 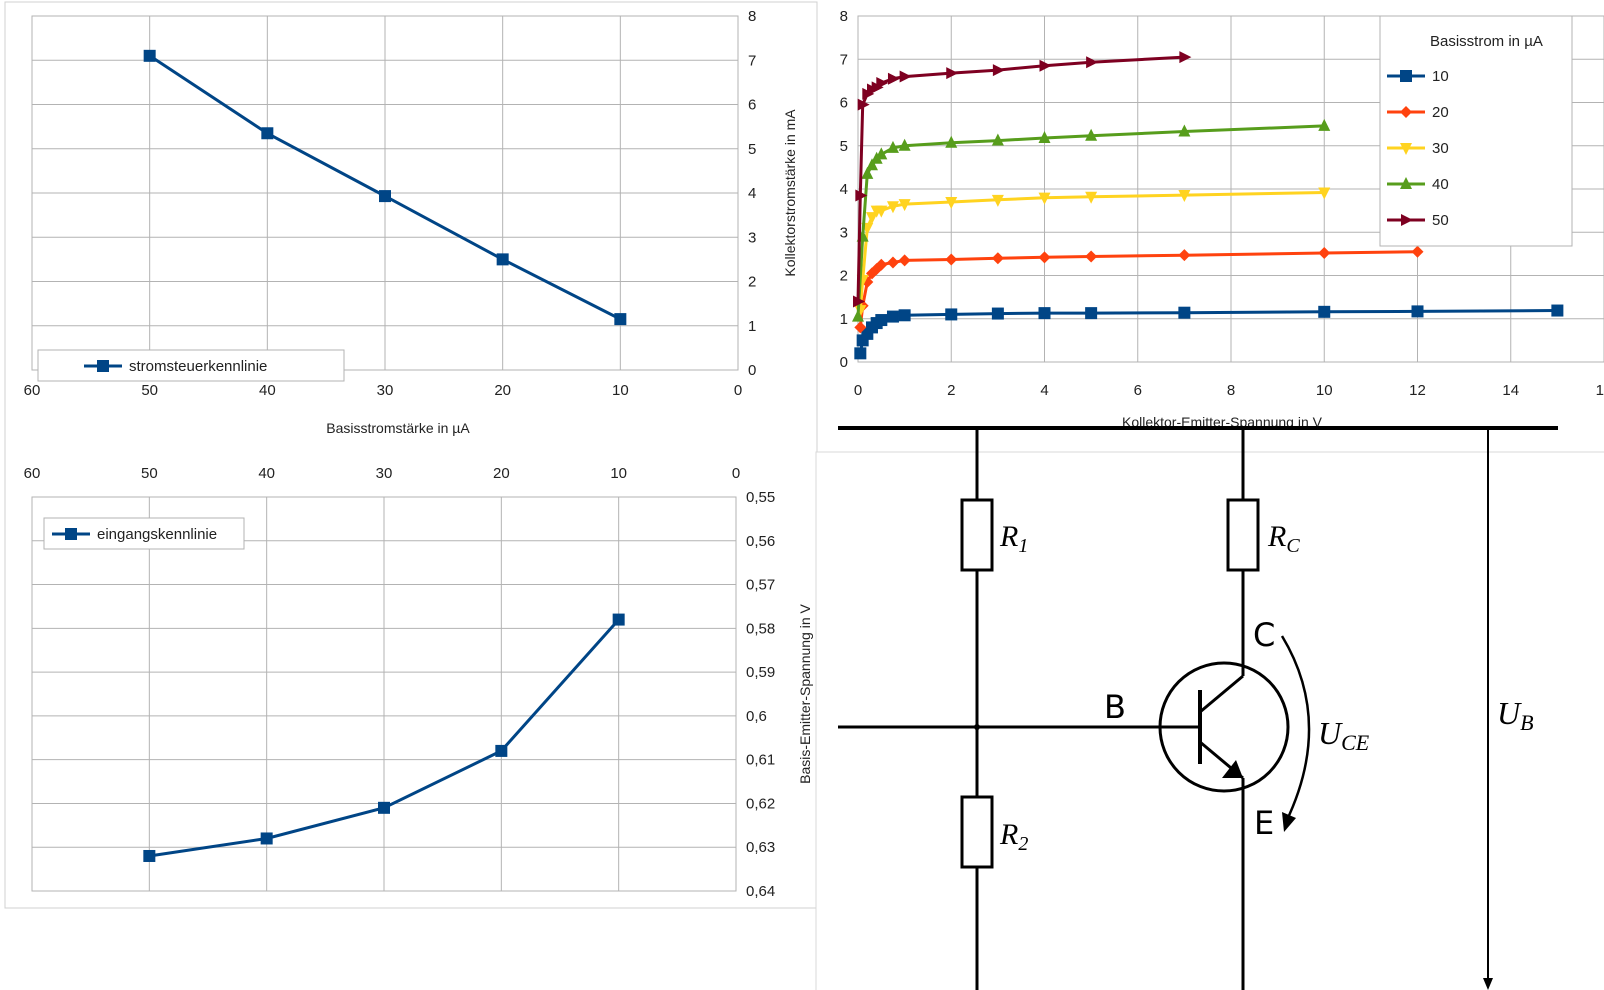 I want to click on x-tick-label: 8, so click(x=1231, y=390).